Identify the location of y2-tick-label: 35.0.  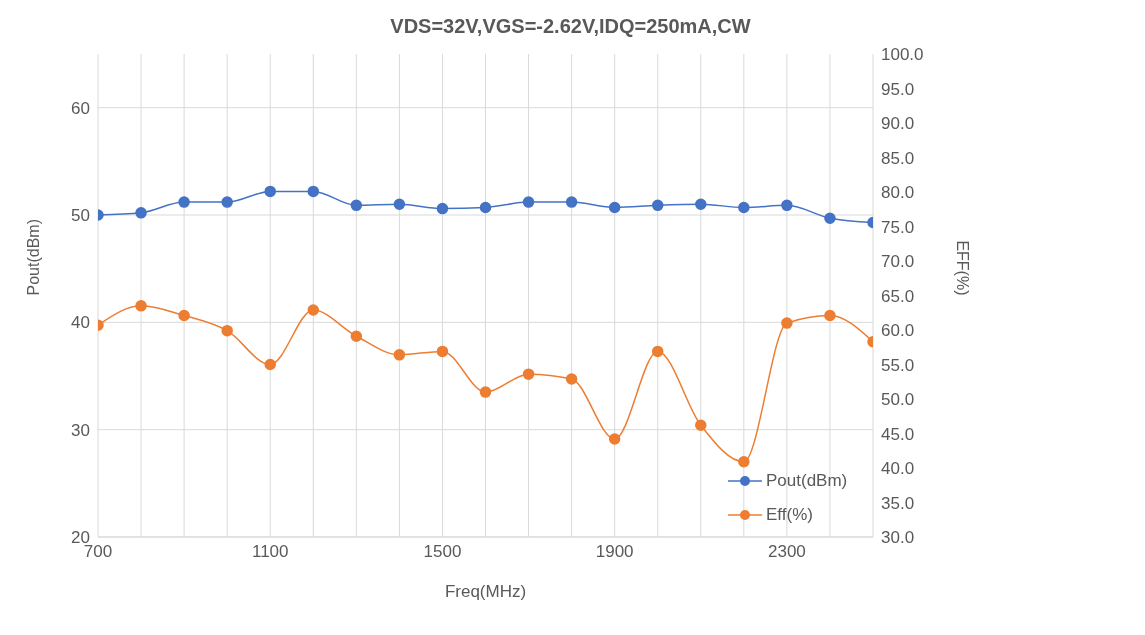
(898, 503).